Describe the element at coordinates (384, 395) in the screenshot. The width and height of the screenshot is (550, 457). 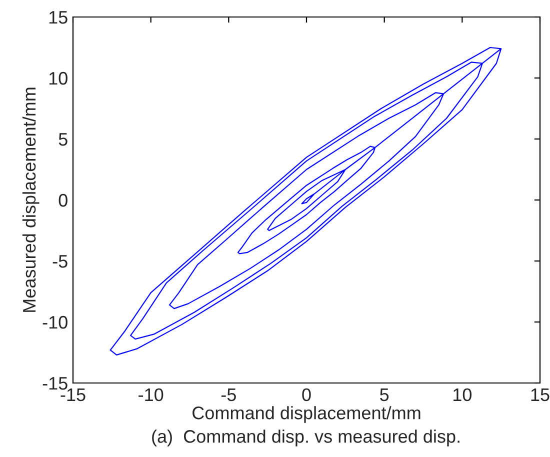
I see `x-tick-label: 5` at that location.